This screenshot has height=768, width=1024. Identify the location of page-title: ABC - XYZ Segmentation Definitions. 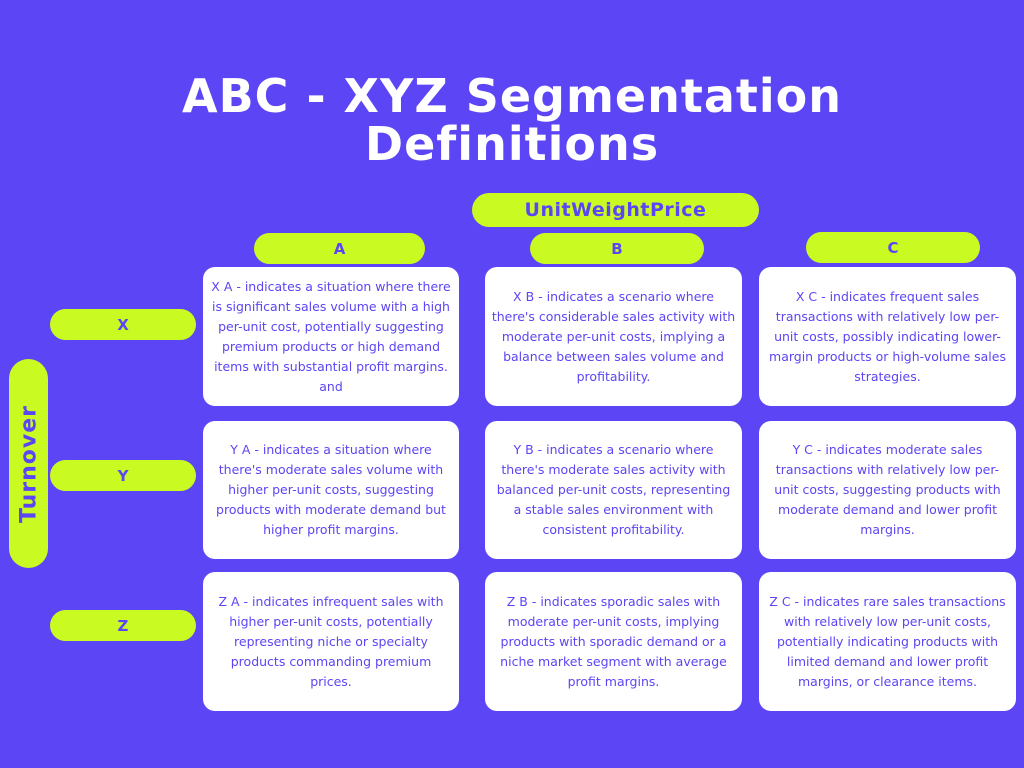
(512, 120).